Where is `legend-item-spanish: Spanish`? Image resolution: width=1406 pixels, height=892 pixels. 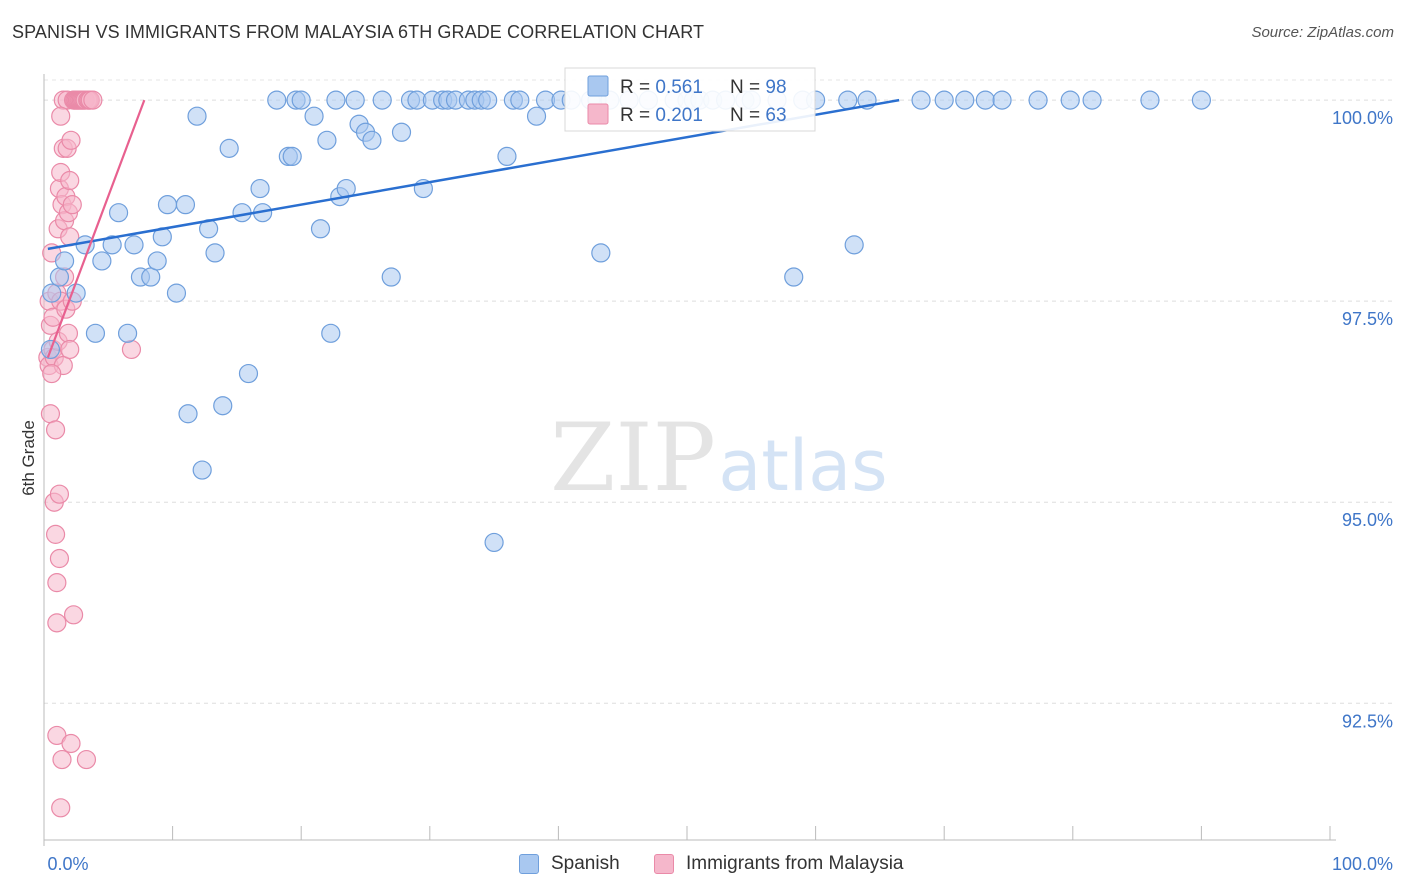 legend-item-spanish: Spanish is located at coordinates (569, 864).